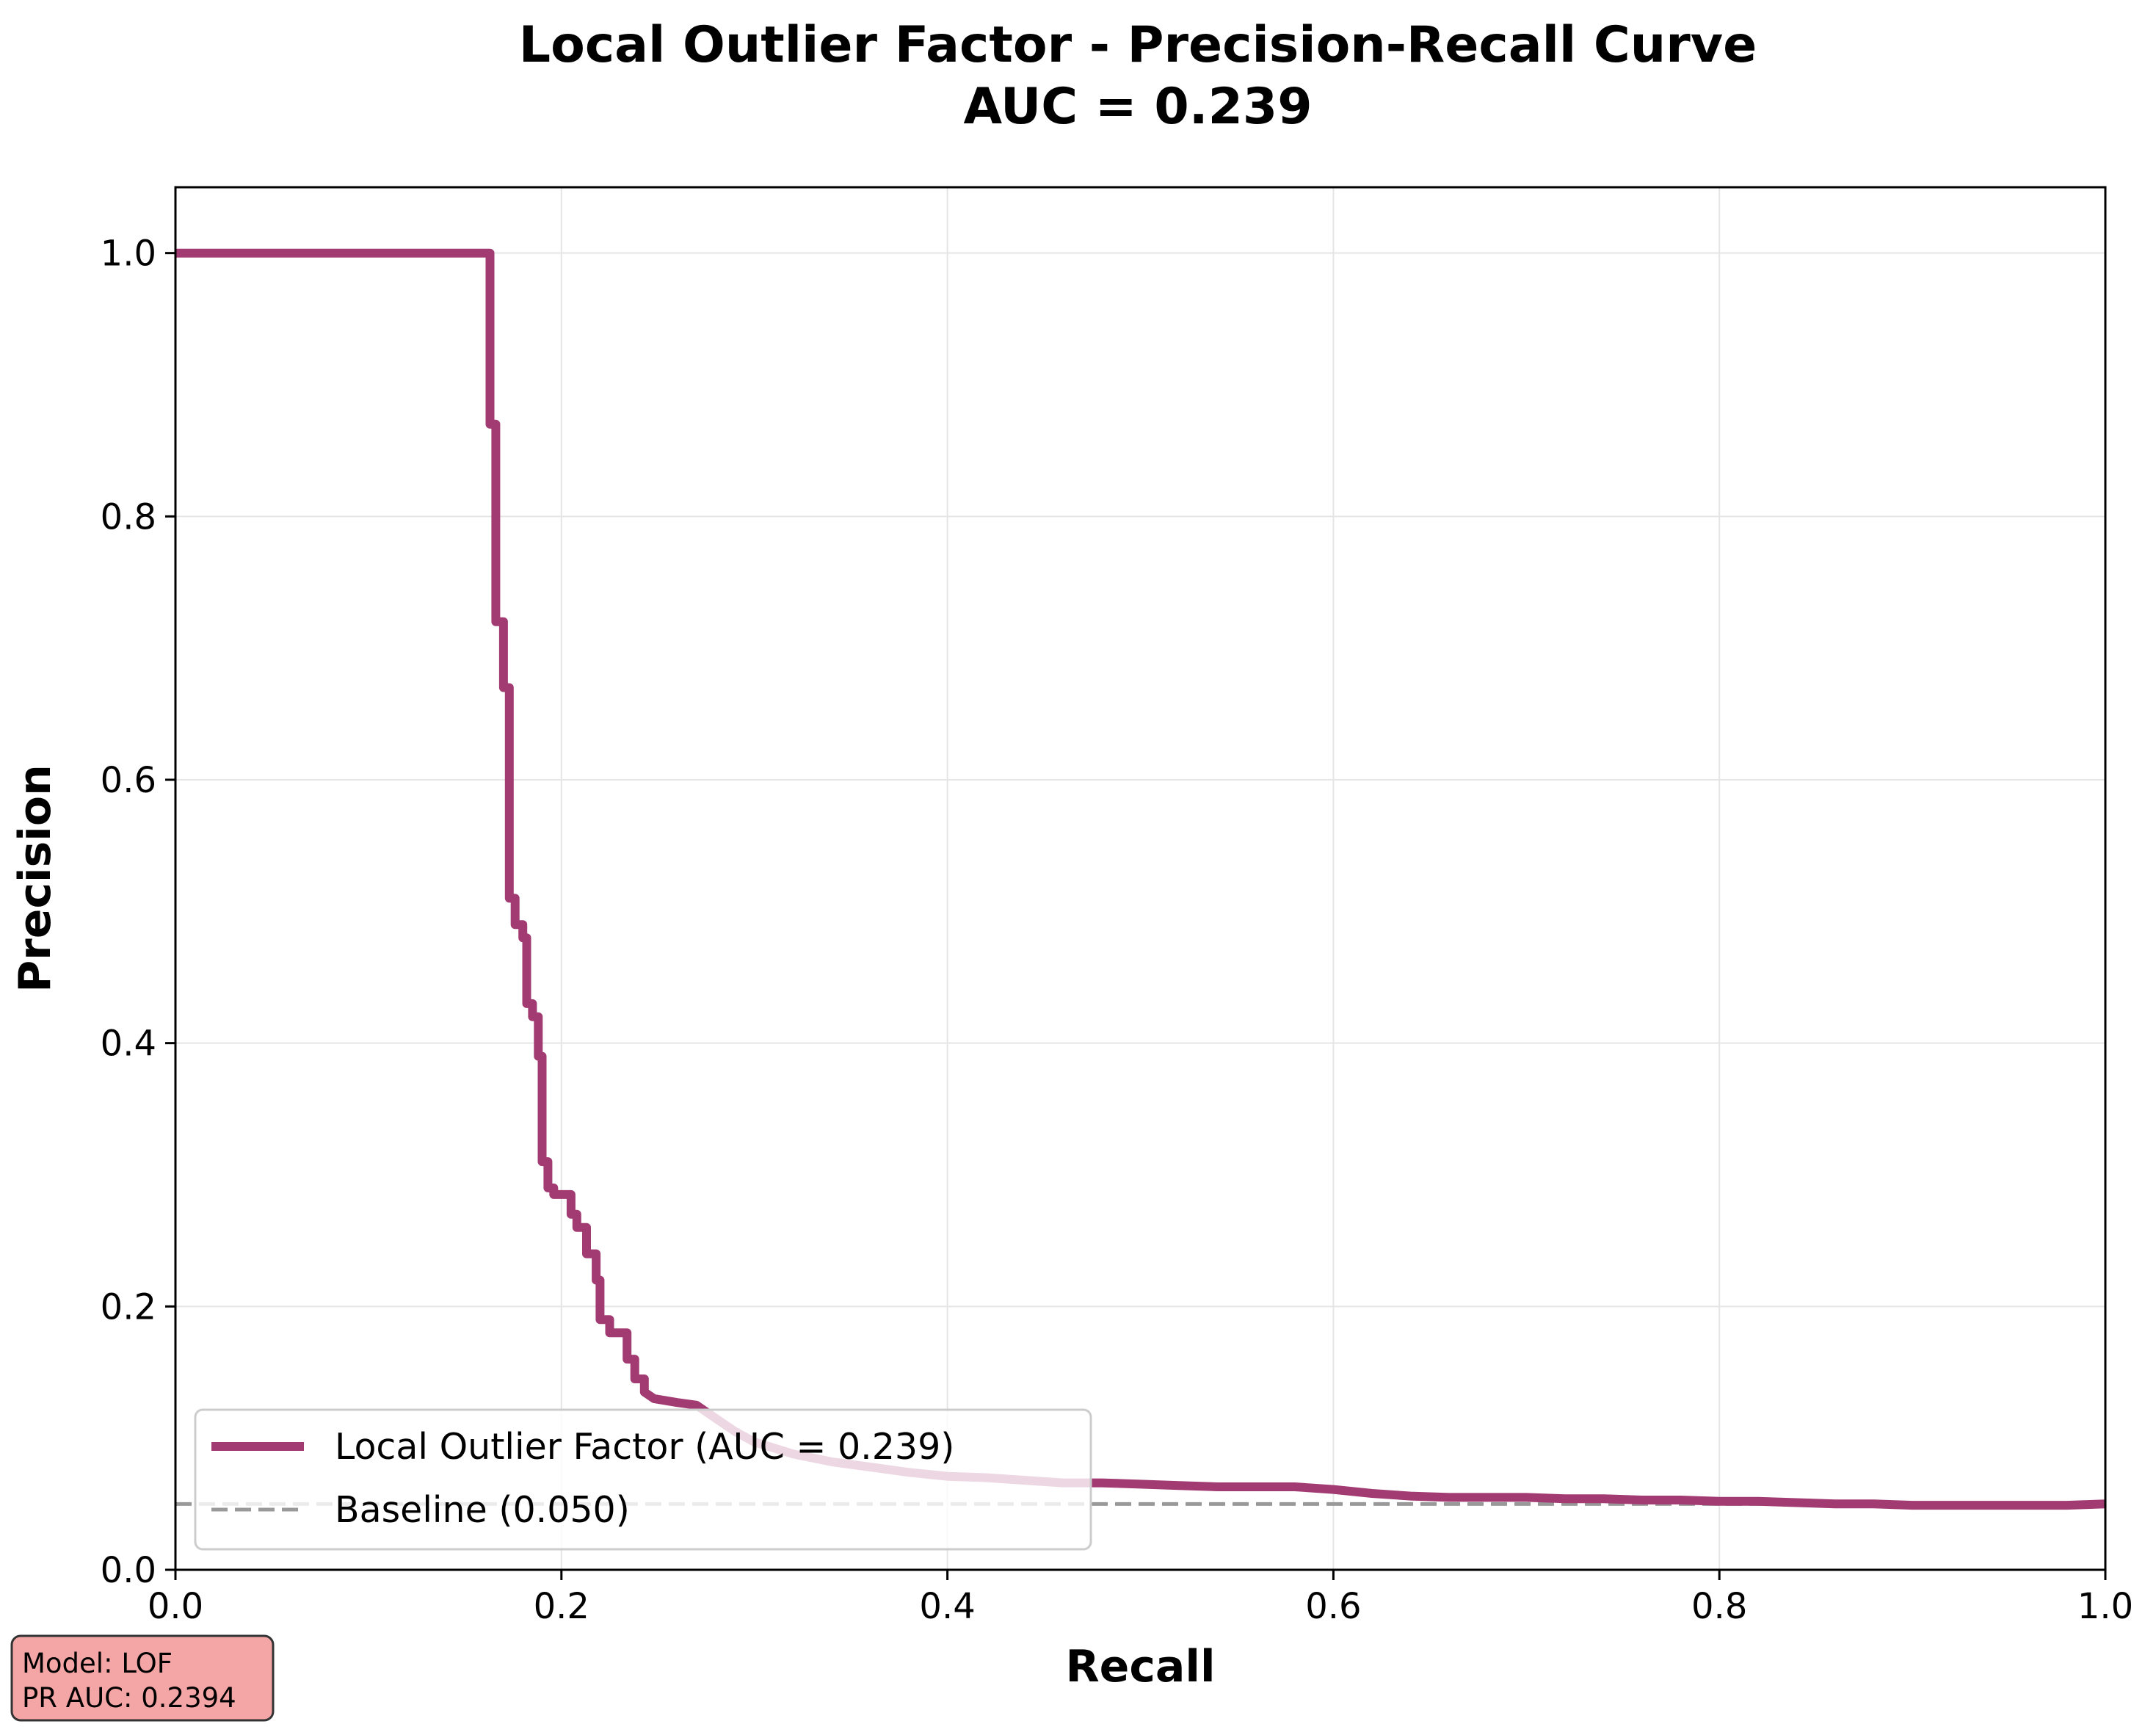 The width and height of the screenshot is (2156, 1735). What do you see at coordinates (1333, 1606) in the screenshot?
I see `x-tick-label-3: 0.6` at bounding box center [1333, 1606].